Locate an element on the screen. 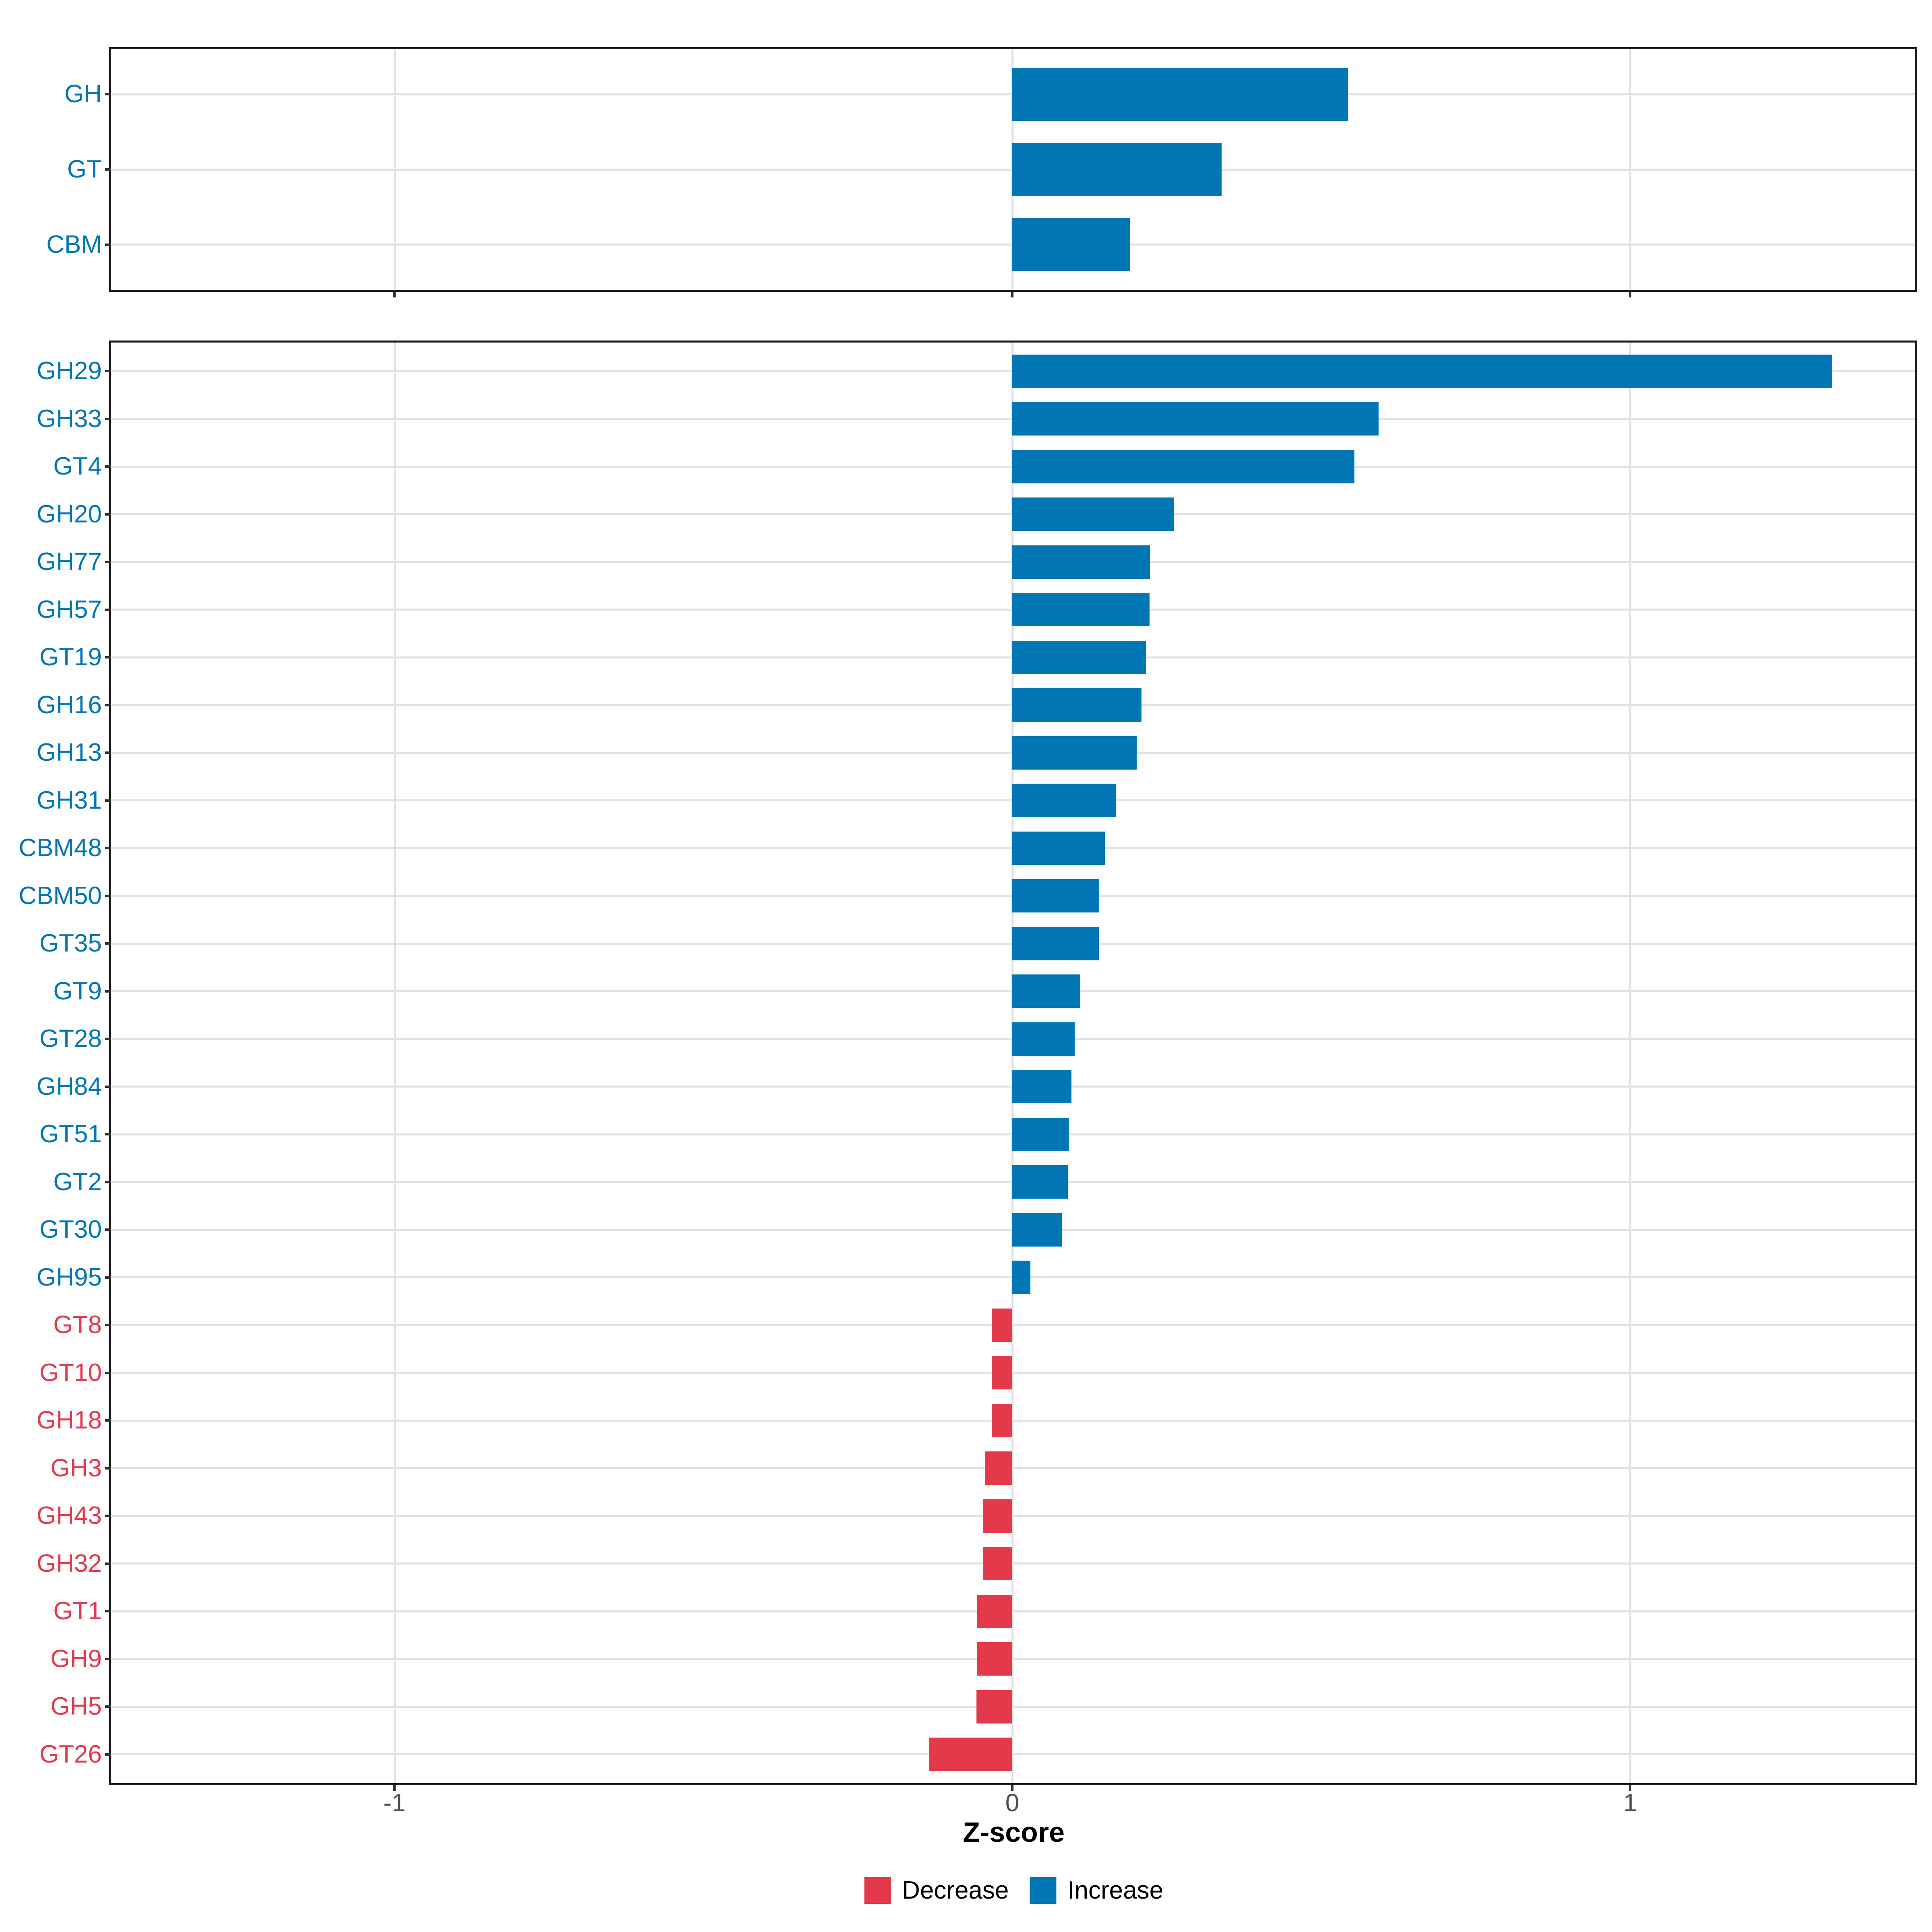  bar-GH13 is located at coordinates (1074, 753).